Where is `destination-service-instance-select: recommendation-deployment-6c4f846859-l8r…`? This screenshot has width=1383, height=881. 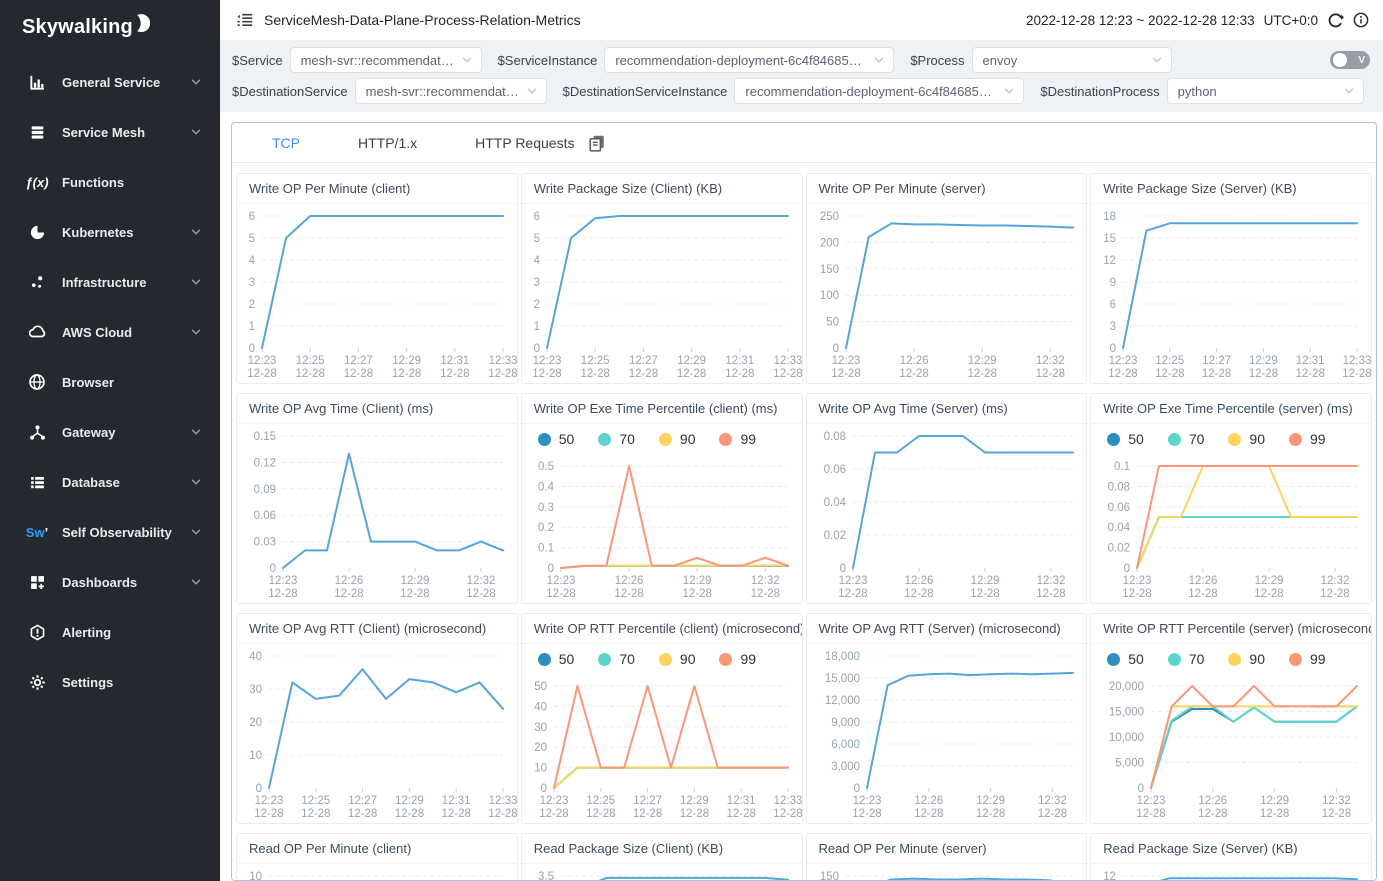 destination-service-instance-select: recommendation-deployment-6c4f846859-l8r… is located at coordinates (879, 91).